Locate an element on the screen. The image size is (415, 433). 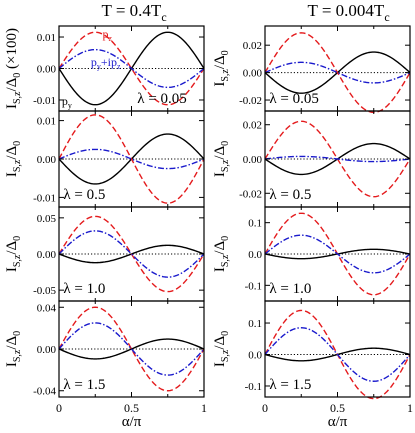
panel: -0.05 0.00 0.05 λ = 1.0 IS,z/Δ0 is located at coordinates (104, 254).